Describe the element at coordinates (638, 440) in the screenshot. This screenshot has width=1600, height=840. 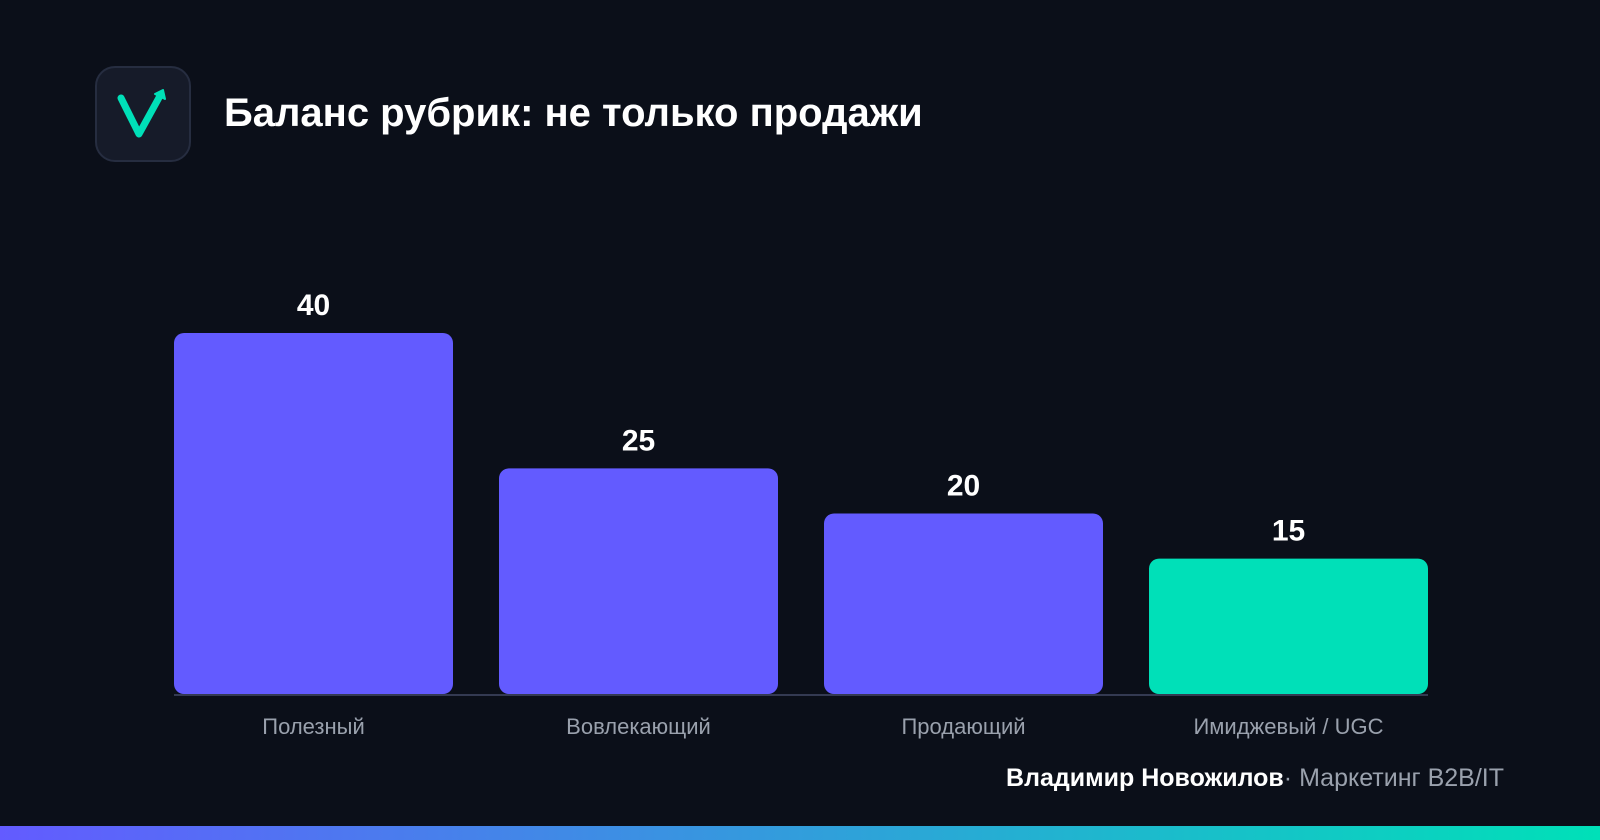
I see `bar-value-label: 25` at that location.